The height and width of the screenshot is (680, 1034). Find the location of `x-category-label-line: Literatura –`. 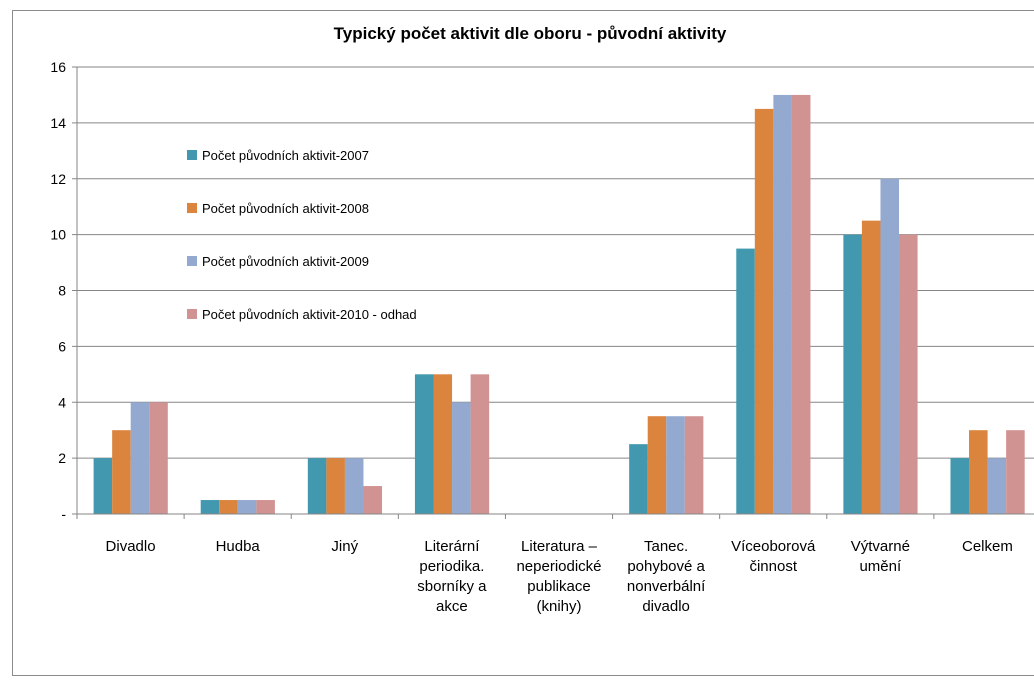

x-category-label-line: Literatura – is located at coordinates (559, 546).